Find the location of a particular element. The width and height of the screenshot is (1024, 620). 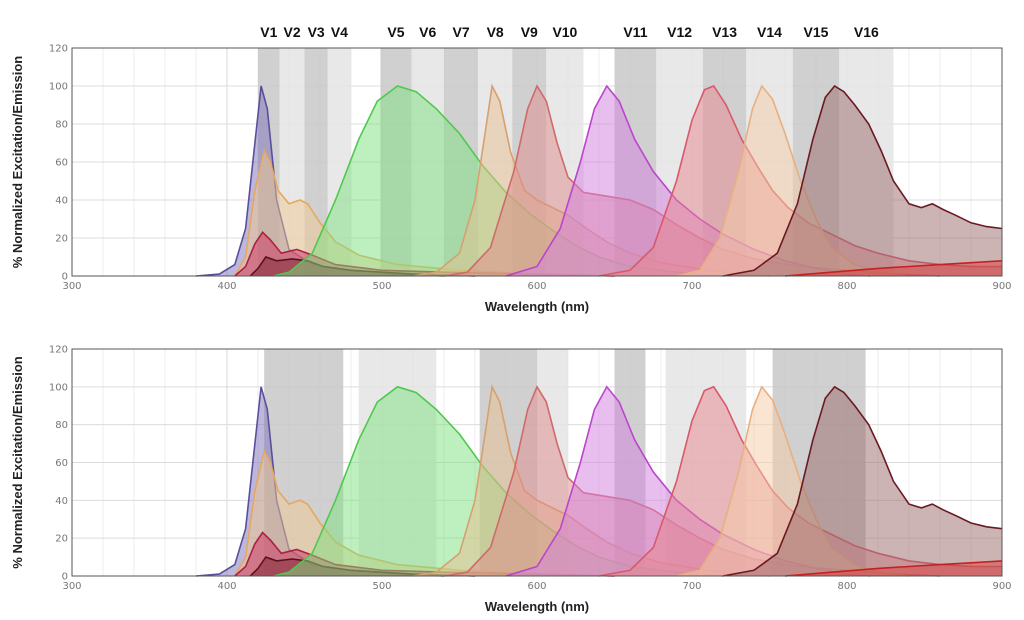

channel-label-v15: V15 is located at coordinates (816, 32).